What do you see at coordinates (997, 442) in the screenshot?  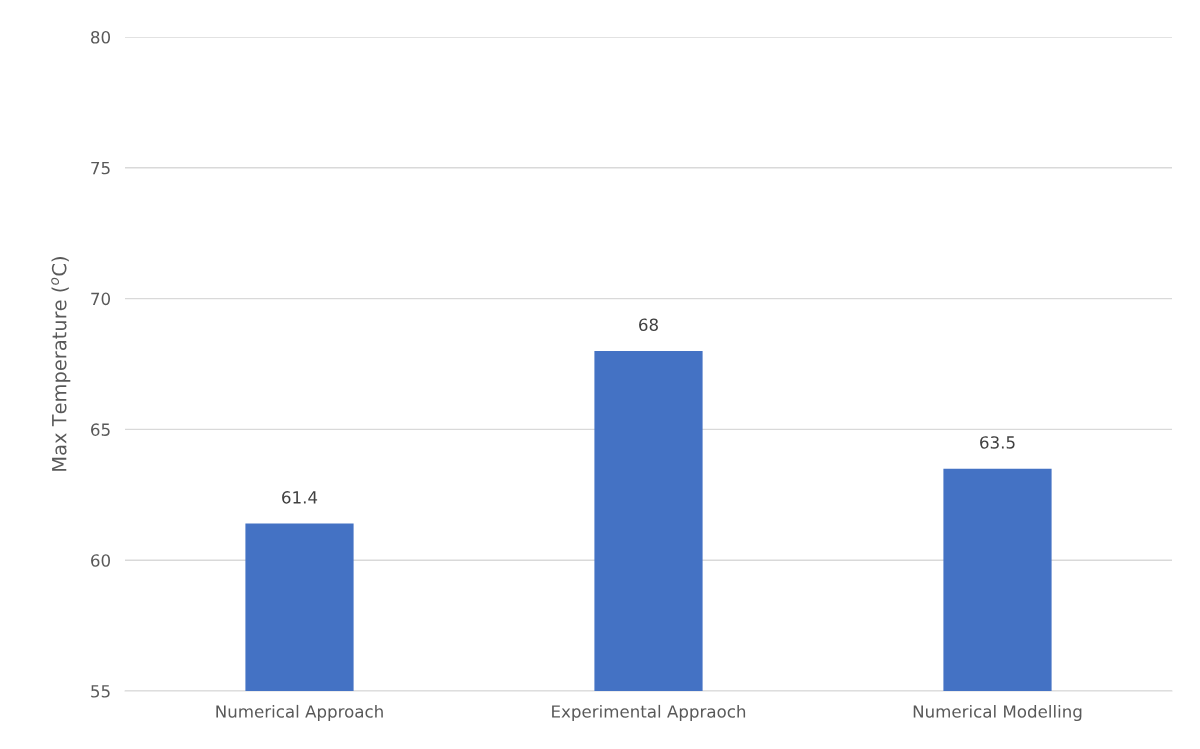 I see `data-label: 63.5` at bounding box center [997, 442].